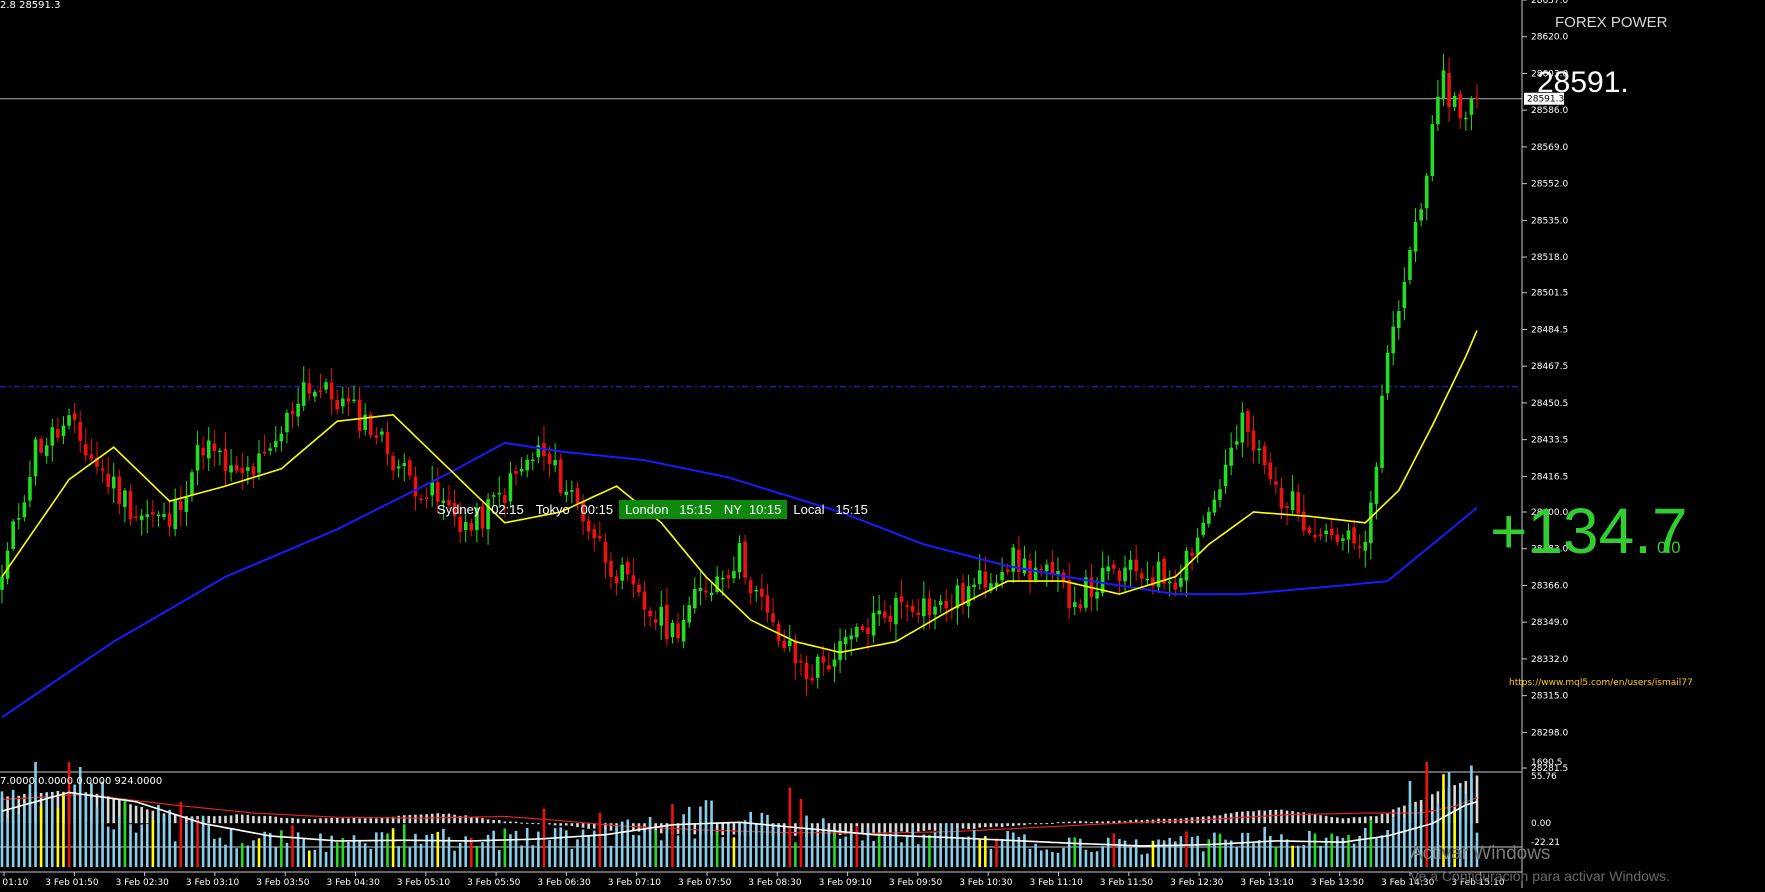 Image resolution: width=1765 pixels, height=892 pixels. Describe the element at coordinates (1545, 100) in the screenshot. I see `current-price-tag-label: 28591.3` at that location.